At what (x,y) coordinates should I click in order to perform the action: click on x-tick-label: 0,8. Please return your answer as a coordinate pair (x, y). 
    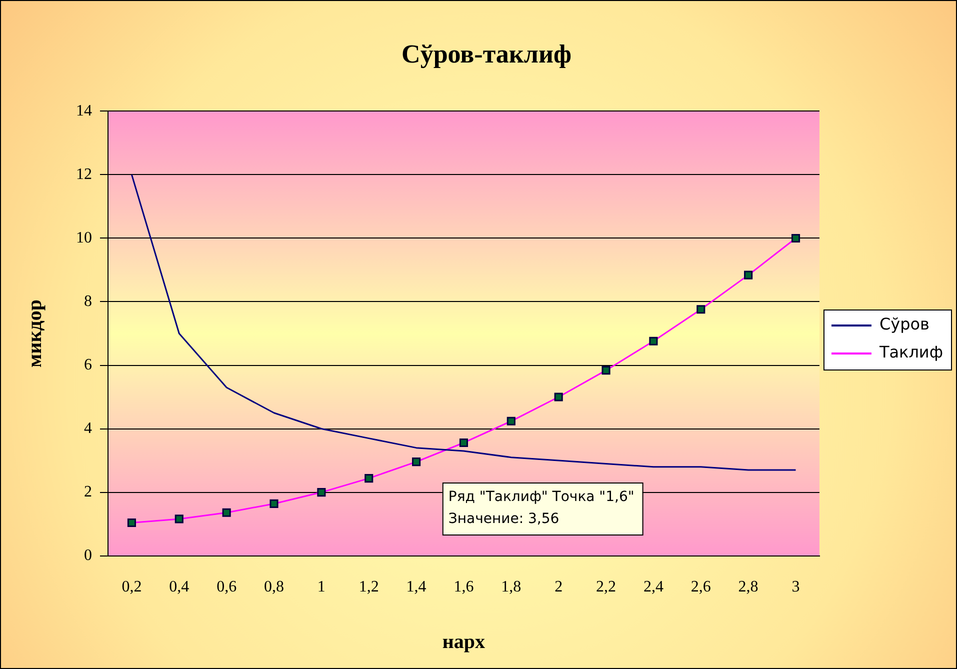
    Looking at the image, I should click on (274, 587).